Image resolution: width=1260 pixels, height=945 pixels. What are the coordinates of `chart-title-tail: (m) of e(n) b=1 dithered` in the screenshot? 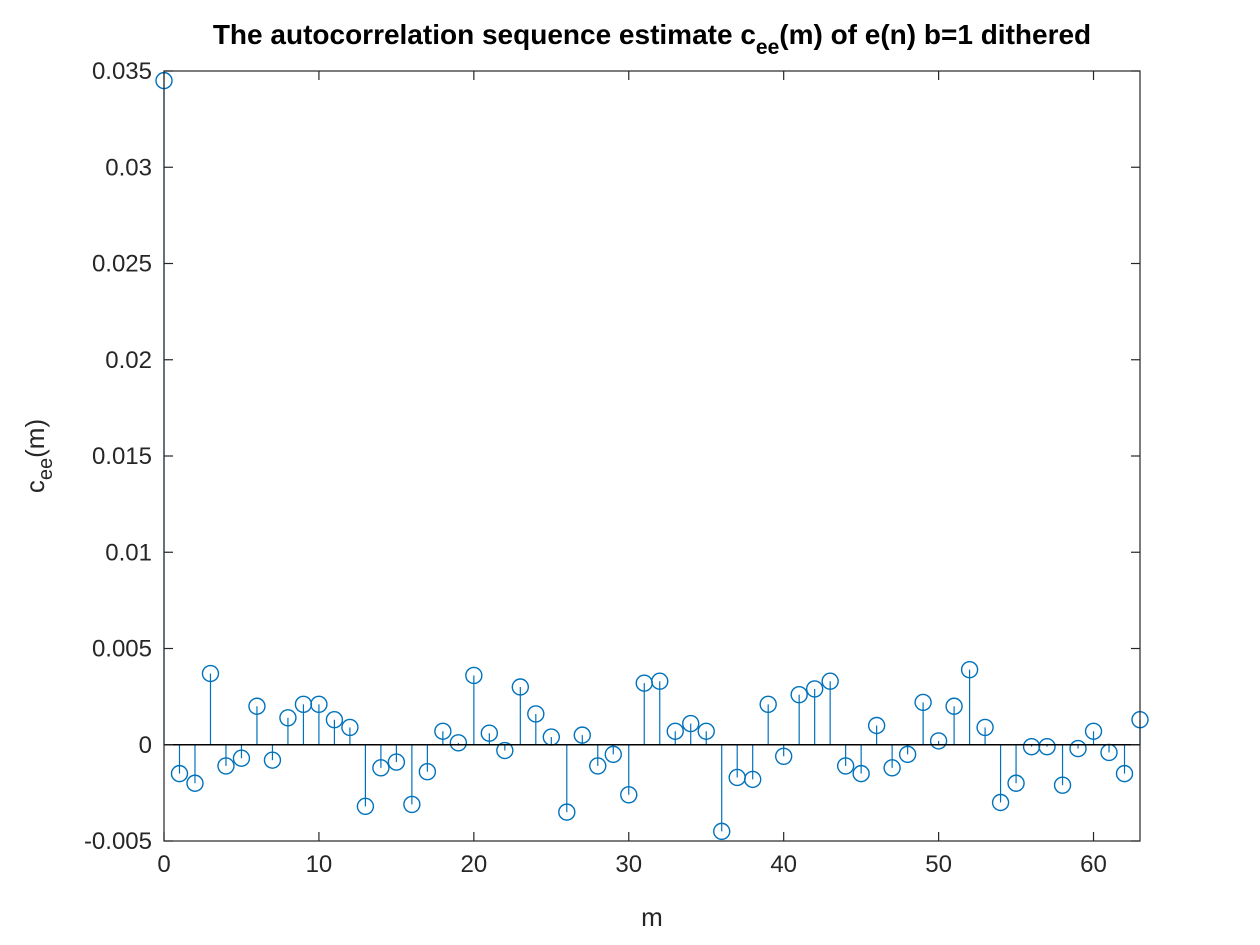 It's located at (935, 34).